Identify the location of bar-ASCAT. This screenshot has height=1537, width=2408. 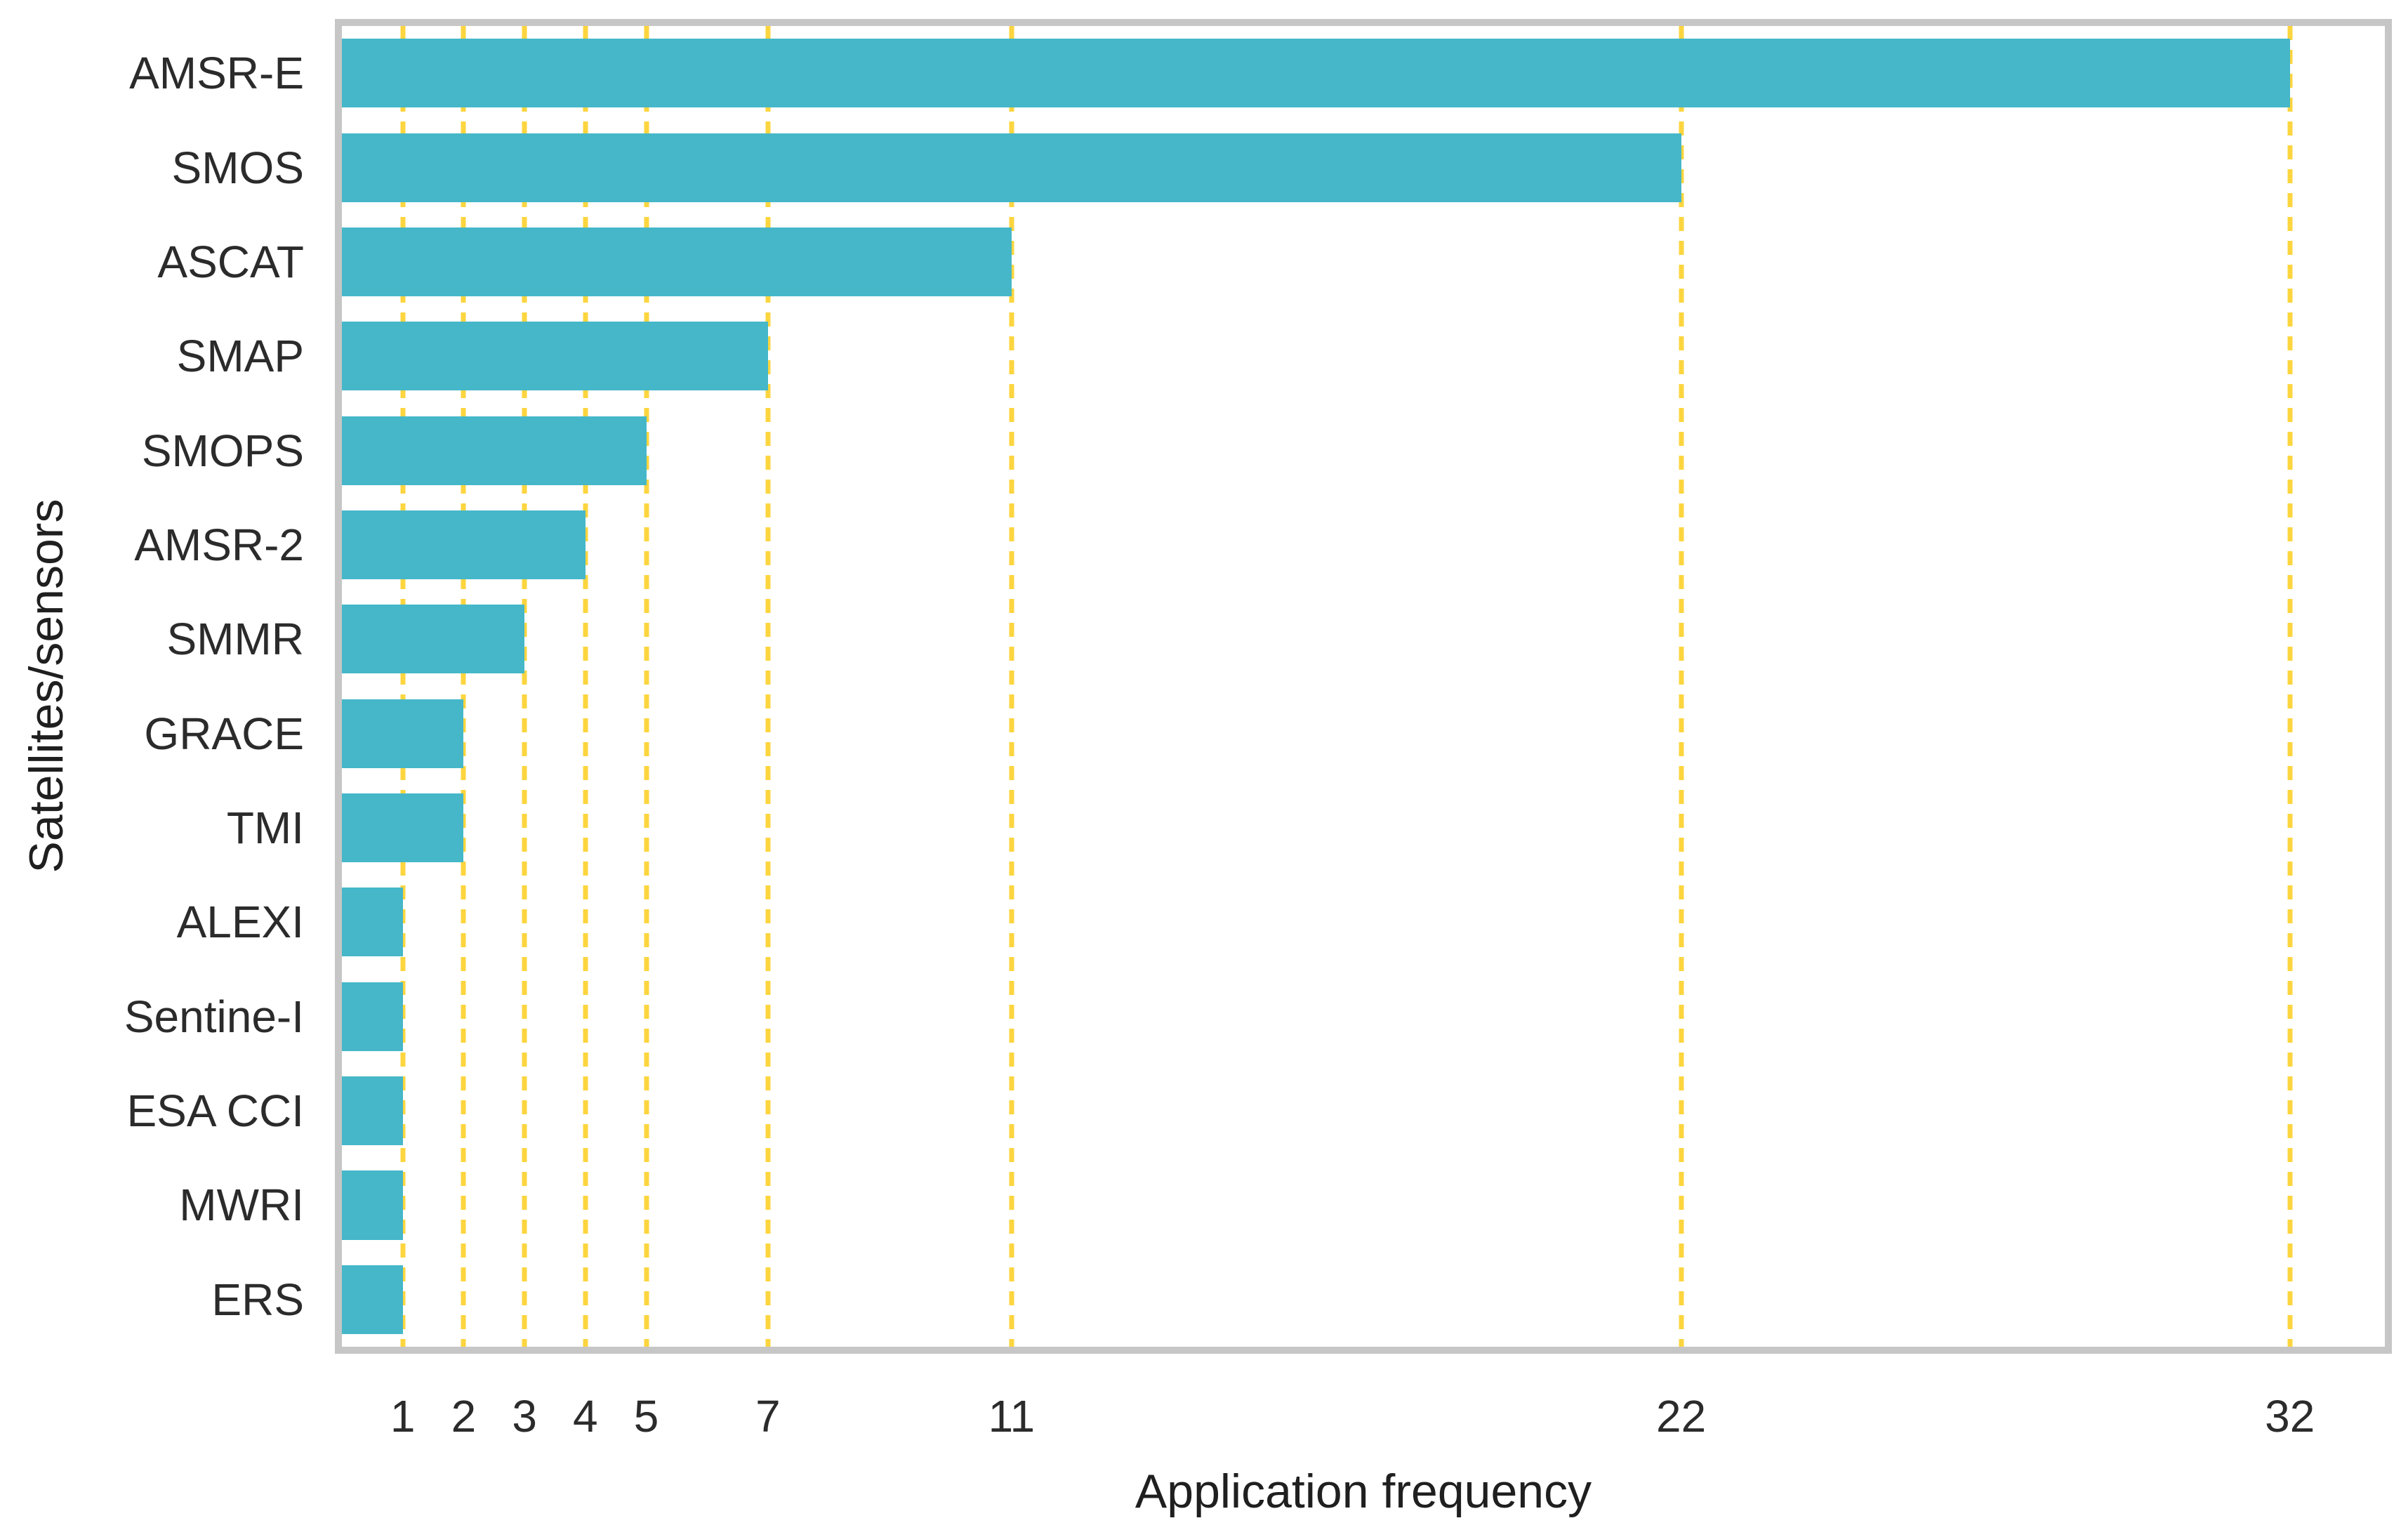
(677, 261).